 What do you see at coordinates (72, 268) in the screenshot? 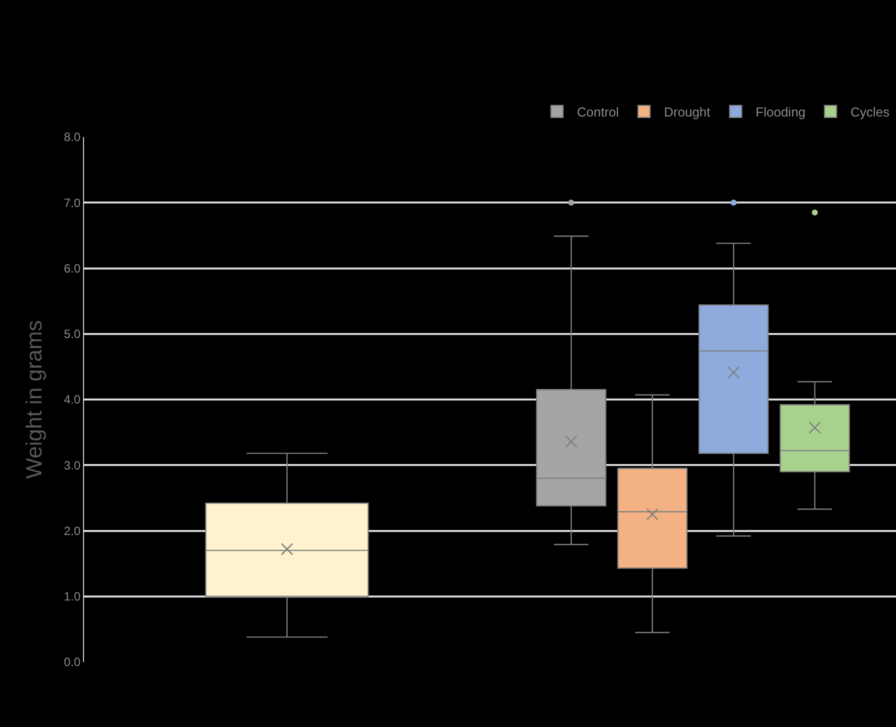
I see `y-tick-label: 6.0` at bounding box center [72, 268].